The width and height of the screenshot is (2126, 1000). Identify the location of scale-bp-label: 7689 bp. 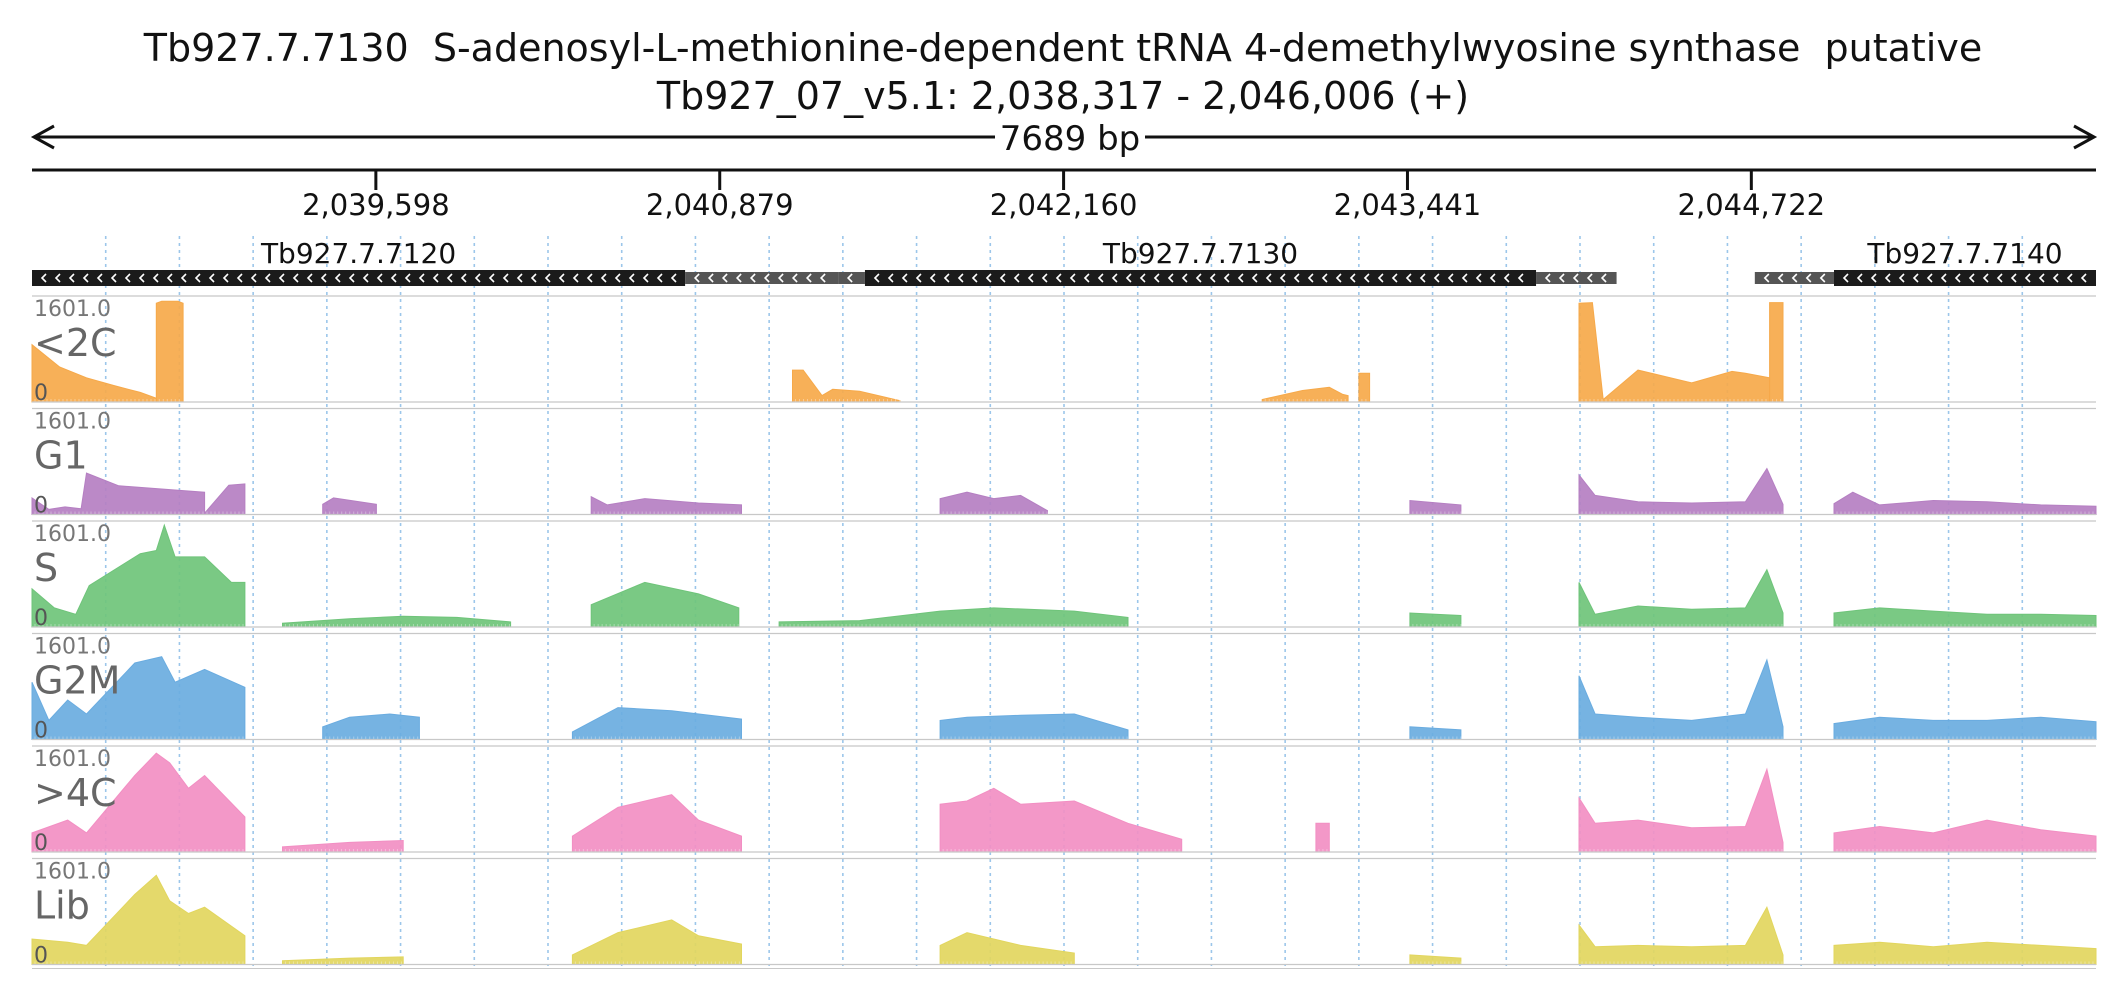
(1070, 139).